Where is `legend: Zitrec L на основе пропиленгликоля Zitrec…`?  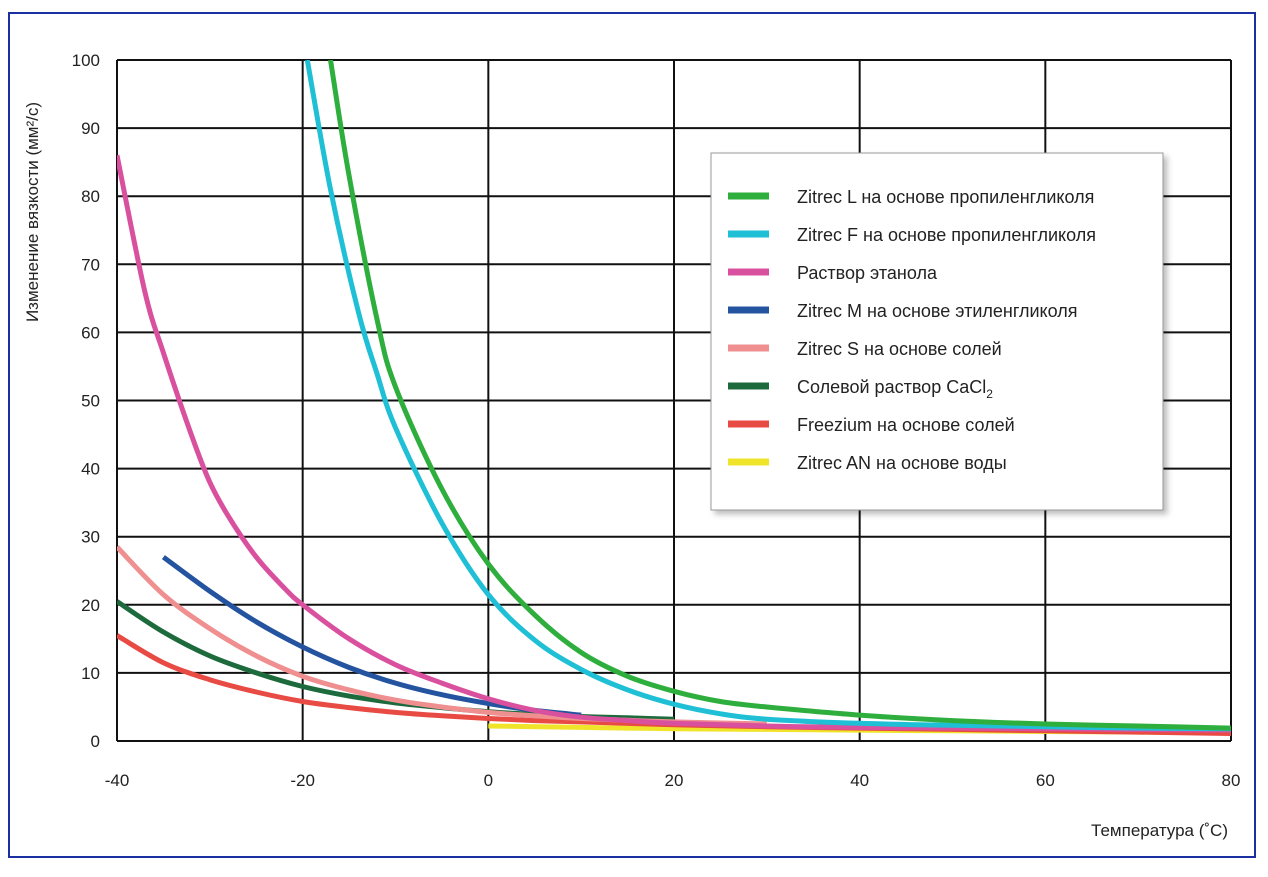
legend: Zitrec L на основе пропиленгликоля Zitrec… is located at coordinates (937, 331).